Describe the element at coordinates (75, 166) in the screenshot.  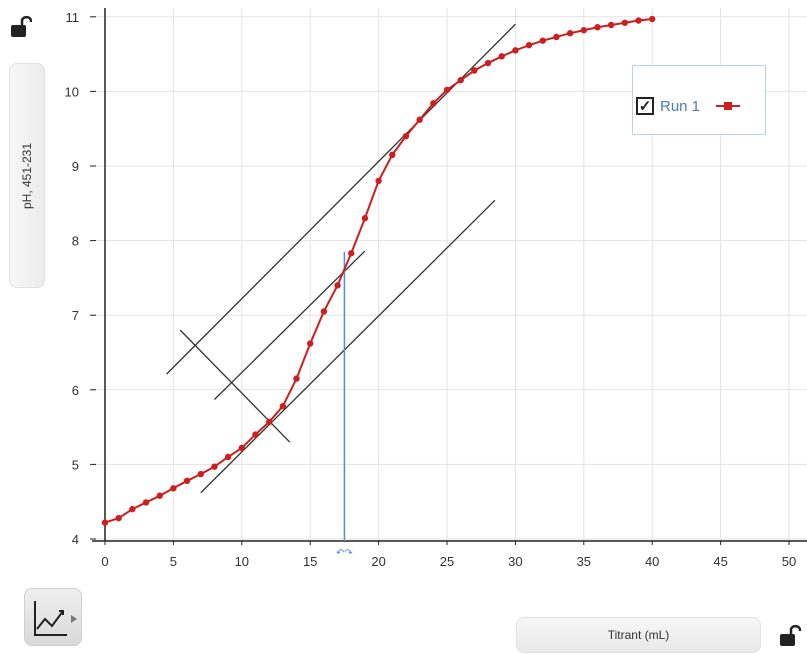
I see `y-tick-label-9: 9` at that location.